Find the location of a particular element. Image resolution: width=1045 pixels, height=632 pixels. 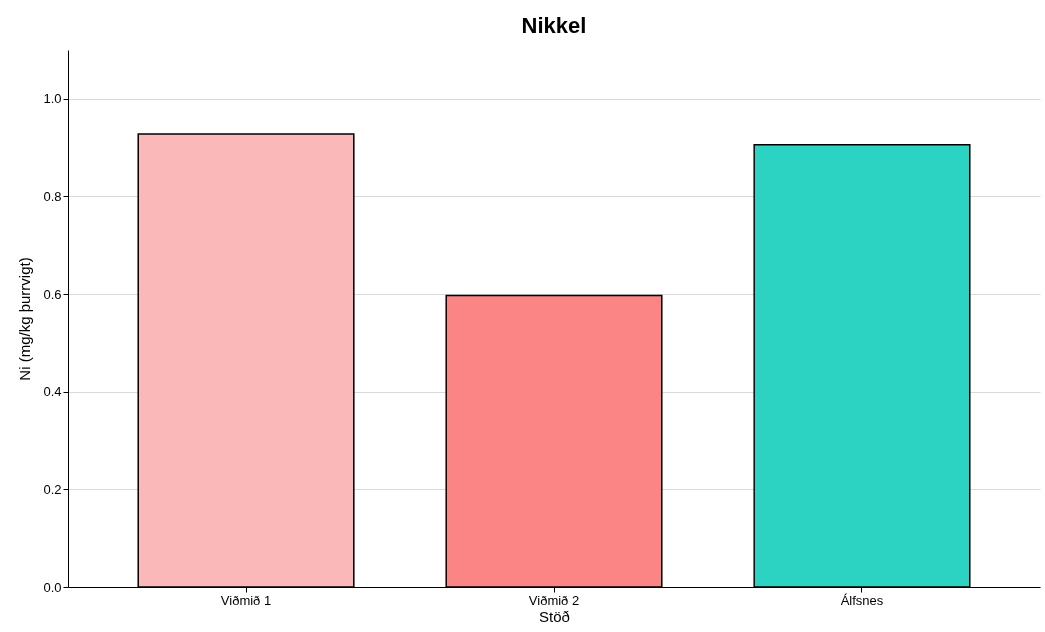

y-tick-label: 0.6 is located at coordinates (52, 294).